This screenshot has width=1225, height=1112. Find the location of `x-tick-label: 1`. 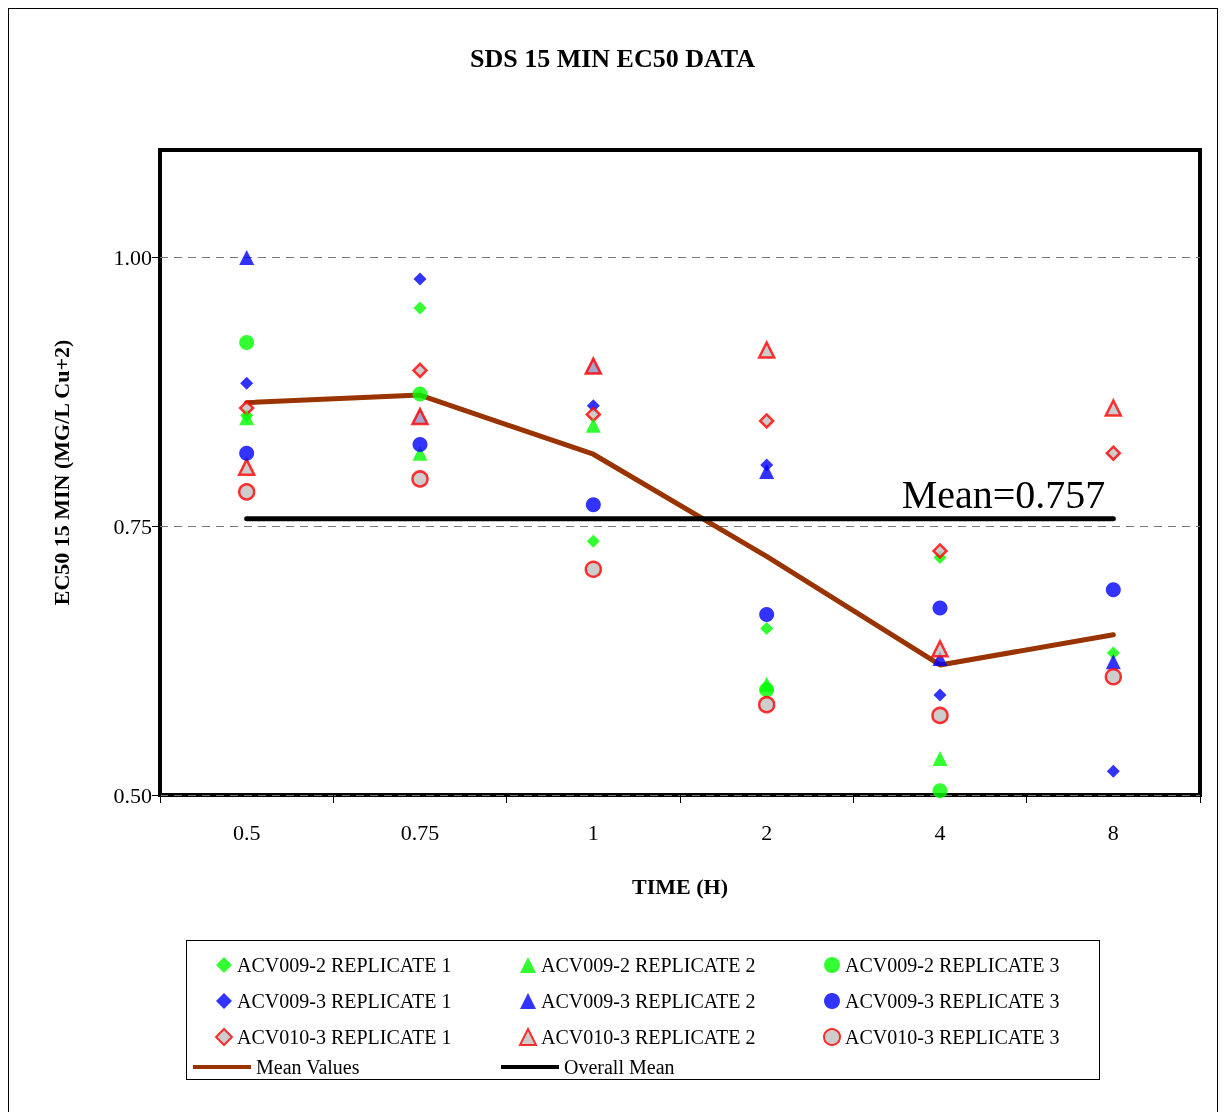

x-tick-label: 1 is located at coordinates (593, 832).